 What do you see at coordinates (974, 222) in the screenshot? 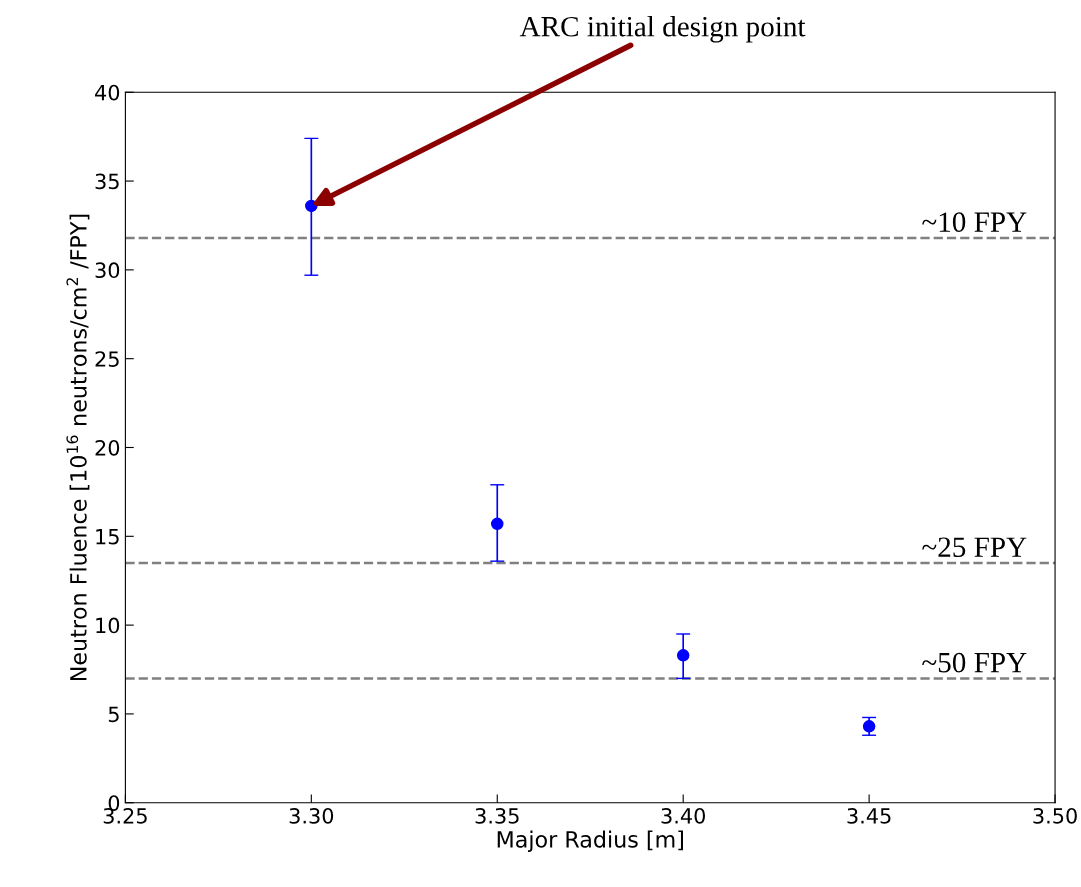
I see `ref-line-label: ~10 FPY` at bounding box center [974, 222].